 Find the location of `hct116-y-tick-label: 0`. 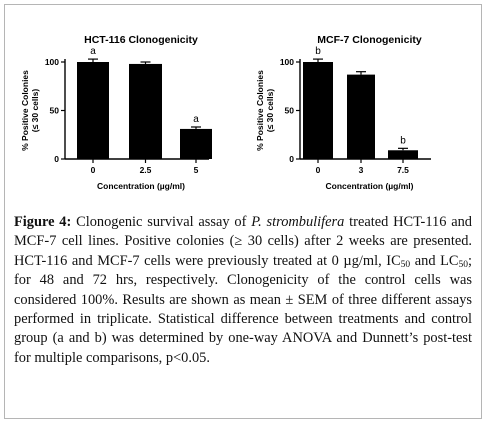

hct116-y-tick-label: 0 is located at coordinates (56, 159).